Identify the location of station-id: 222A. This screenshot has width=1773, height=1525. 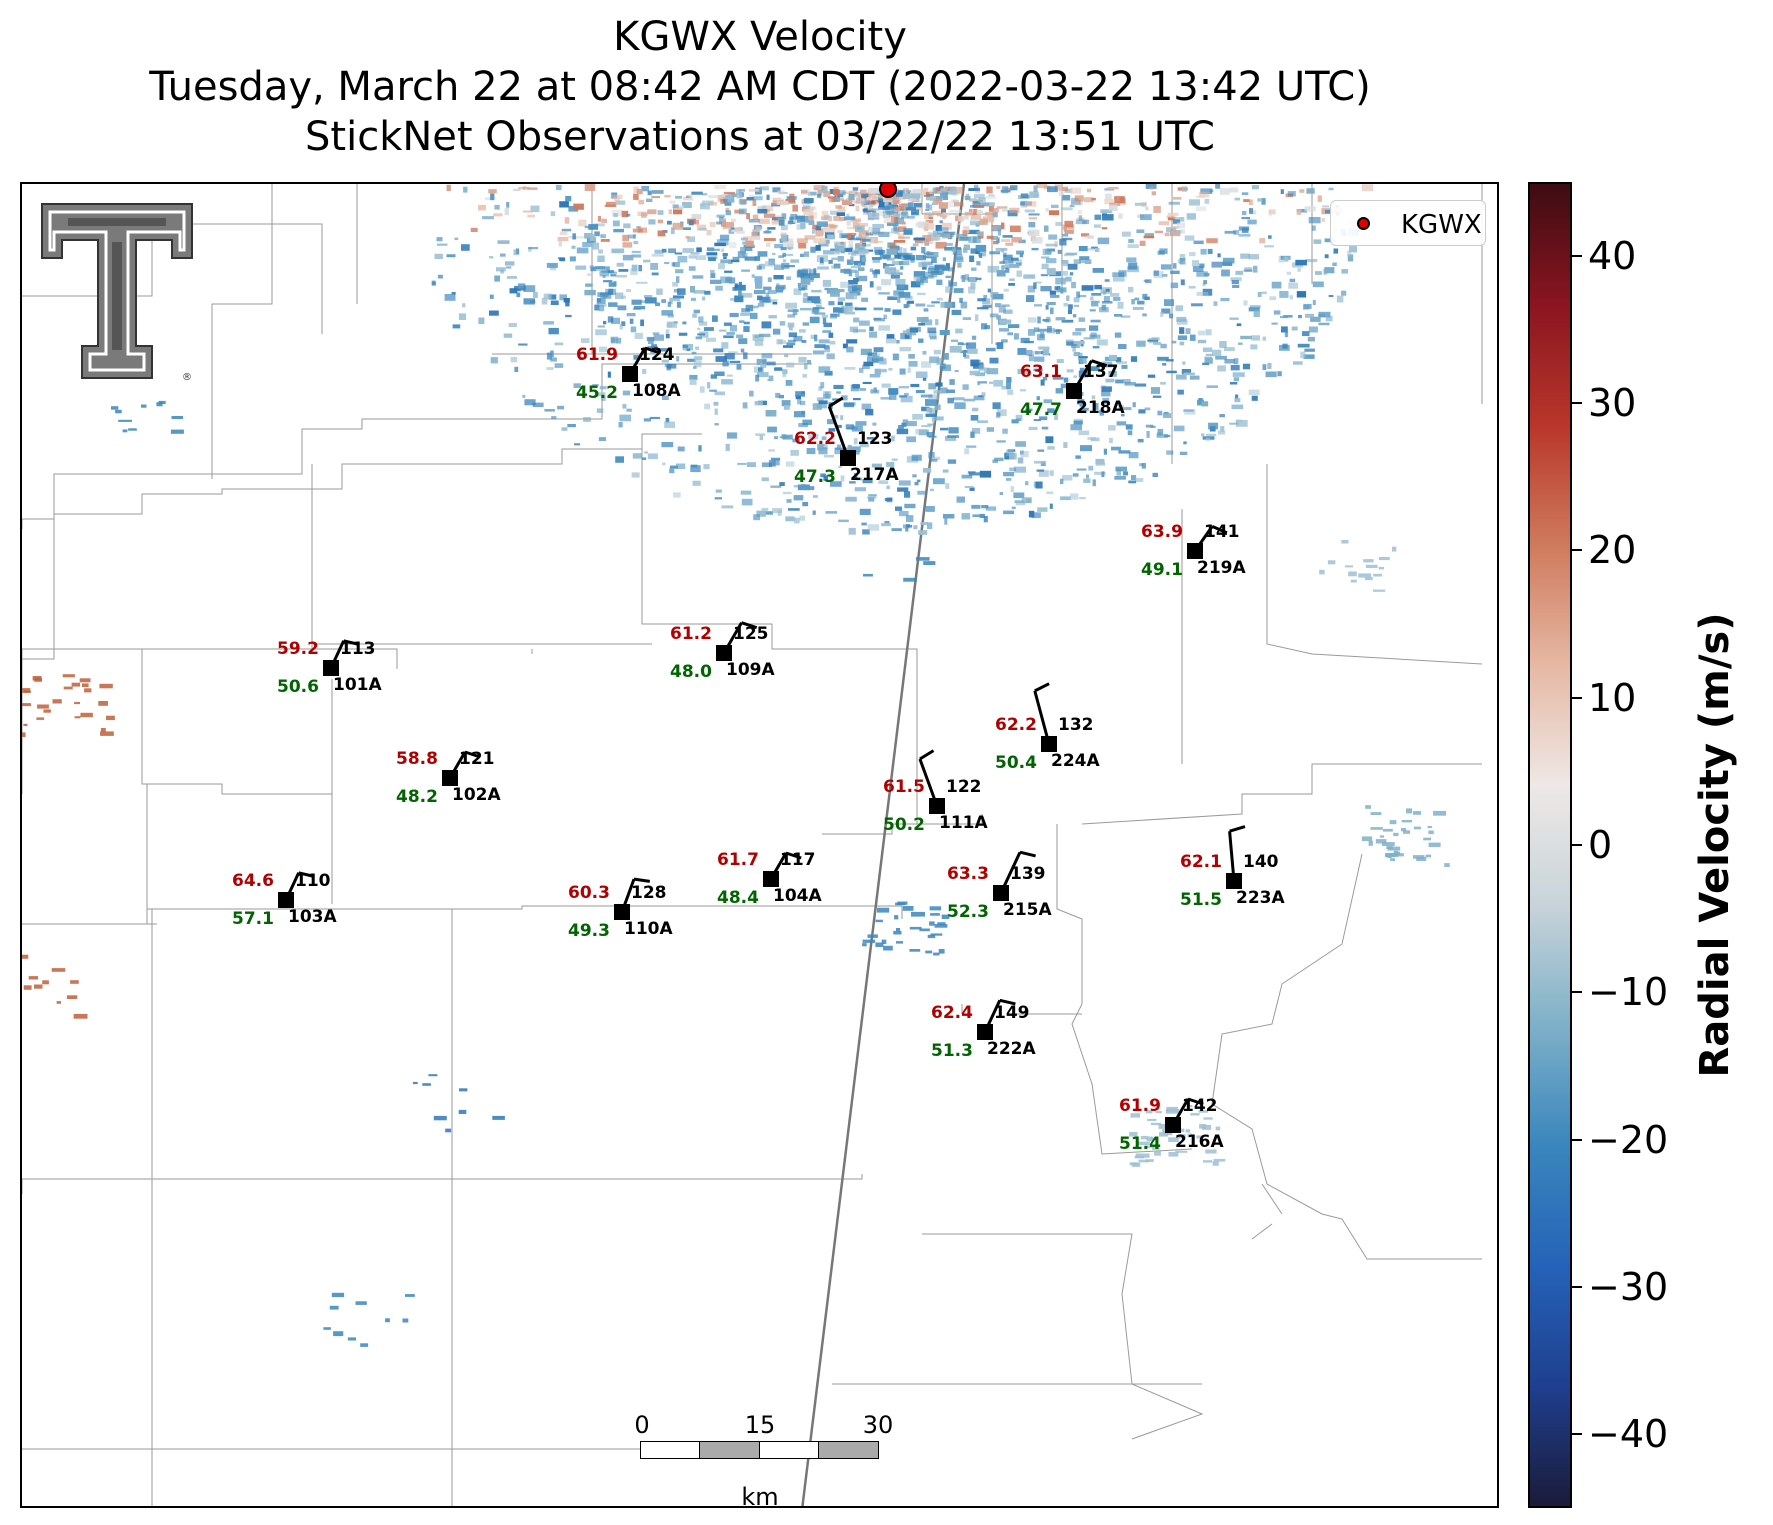
(1011, 1049).